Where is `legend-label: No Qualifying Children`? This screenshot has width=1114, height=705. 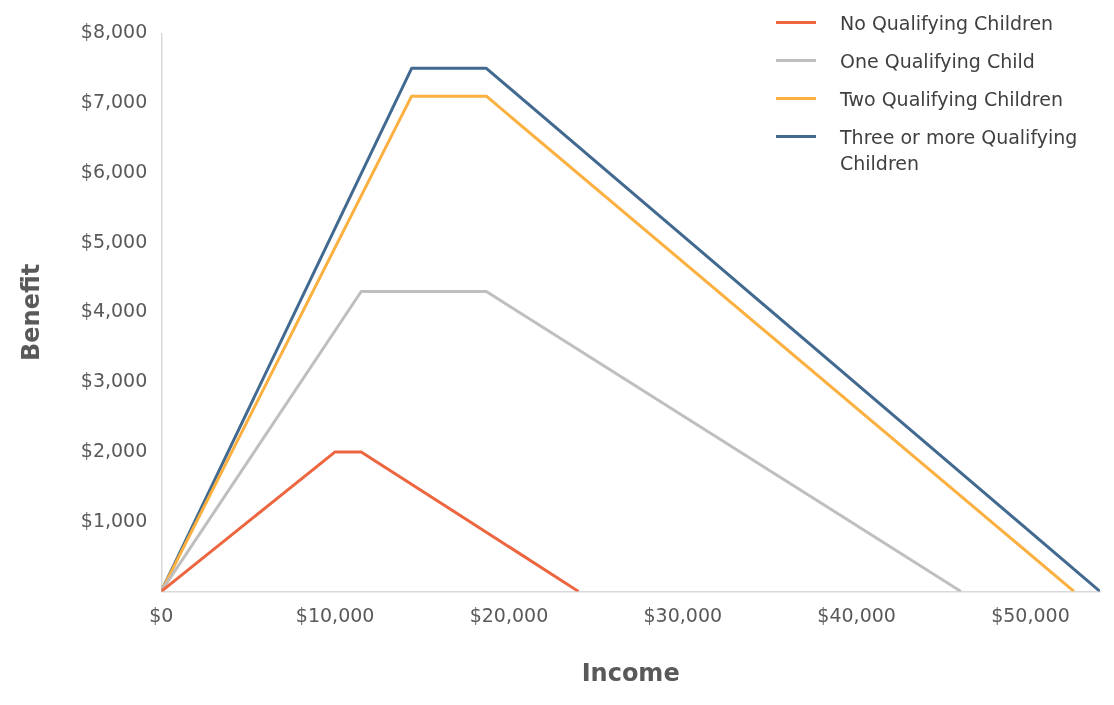 legend-label: No Qualifying Children is located at coordinates (947, 23).